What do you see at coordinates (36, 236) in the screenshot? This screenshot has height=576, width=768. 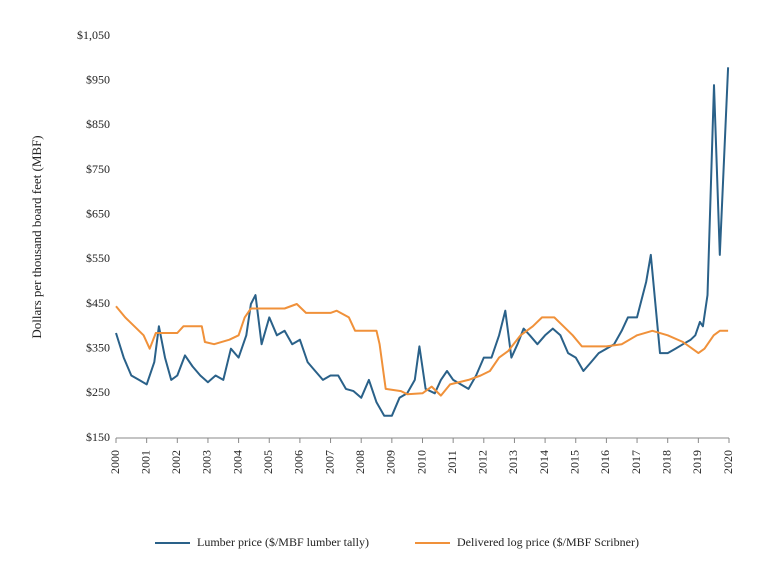 I see `y-axis-label: Dollars per thousand board feet (MBF)` at bounding box center [36, 236].